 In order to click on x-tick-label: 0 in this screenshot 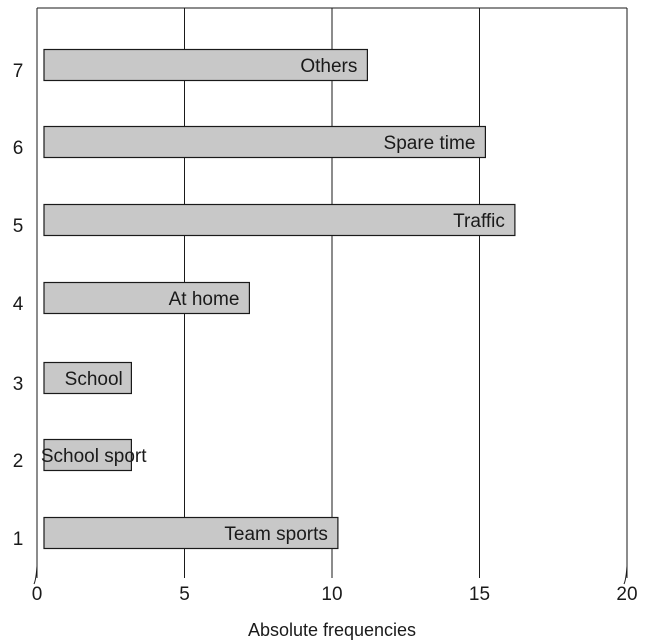, I will do `click(37, 594)`.